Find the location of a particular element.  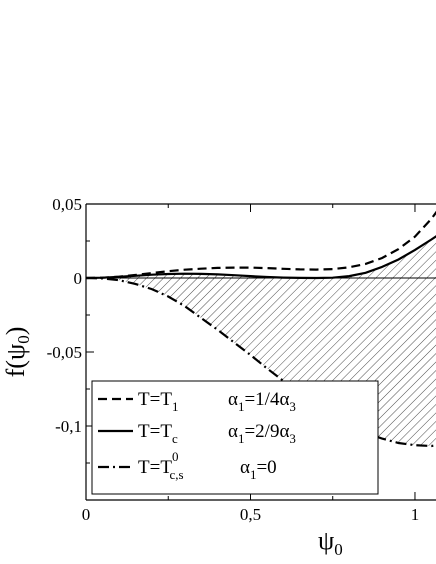

y-axis-label: f(ψ0) is located at coordinates (17, 352).